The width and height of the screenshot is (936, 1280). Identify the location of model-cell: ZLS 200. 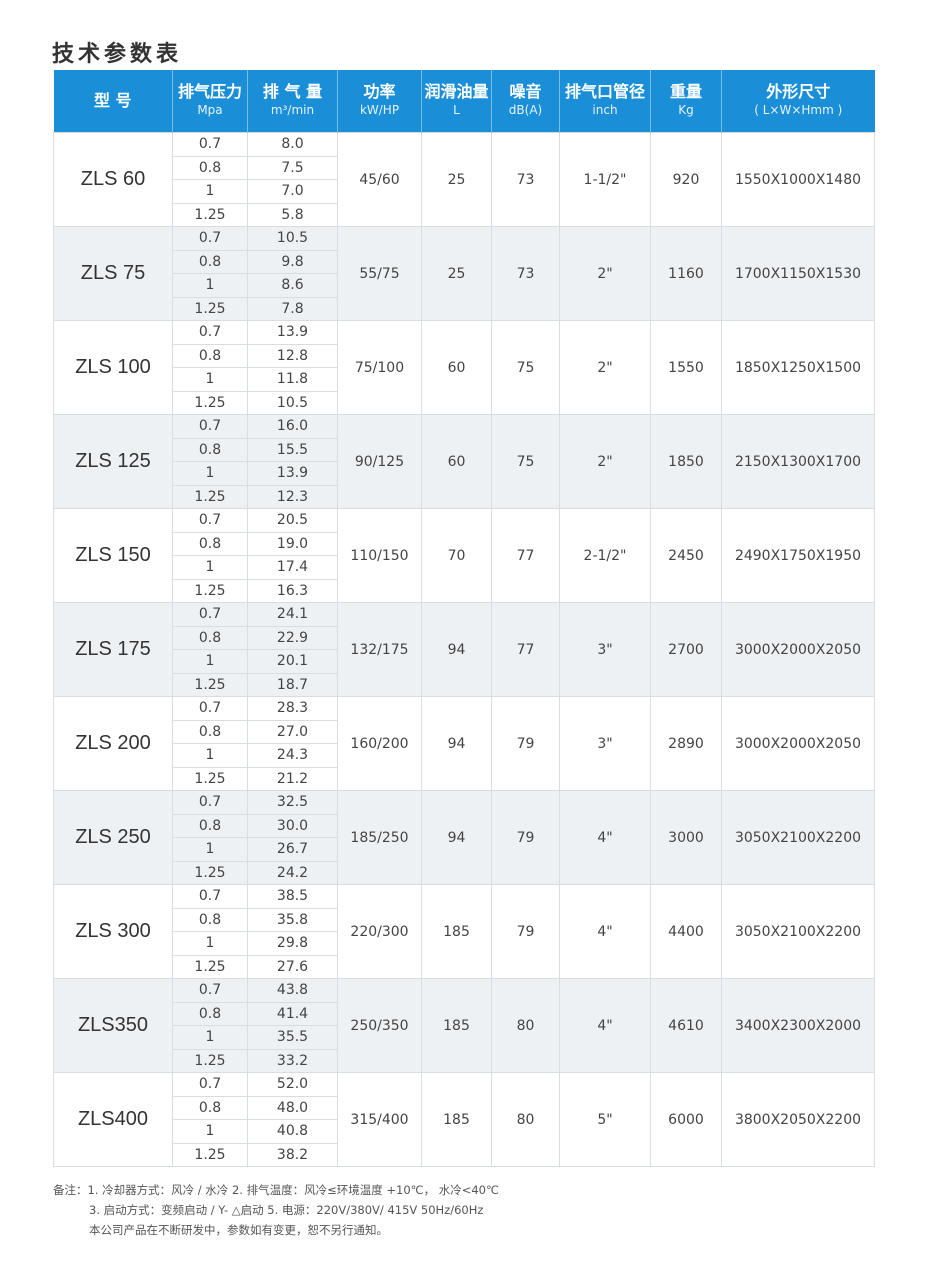
(113, 743).